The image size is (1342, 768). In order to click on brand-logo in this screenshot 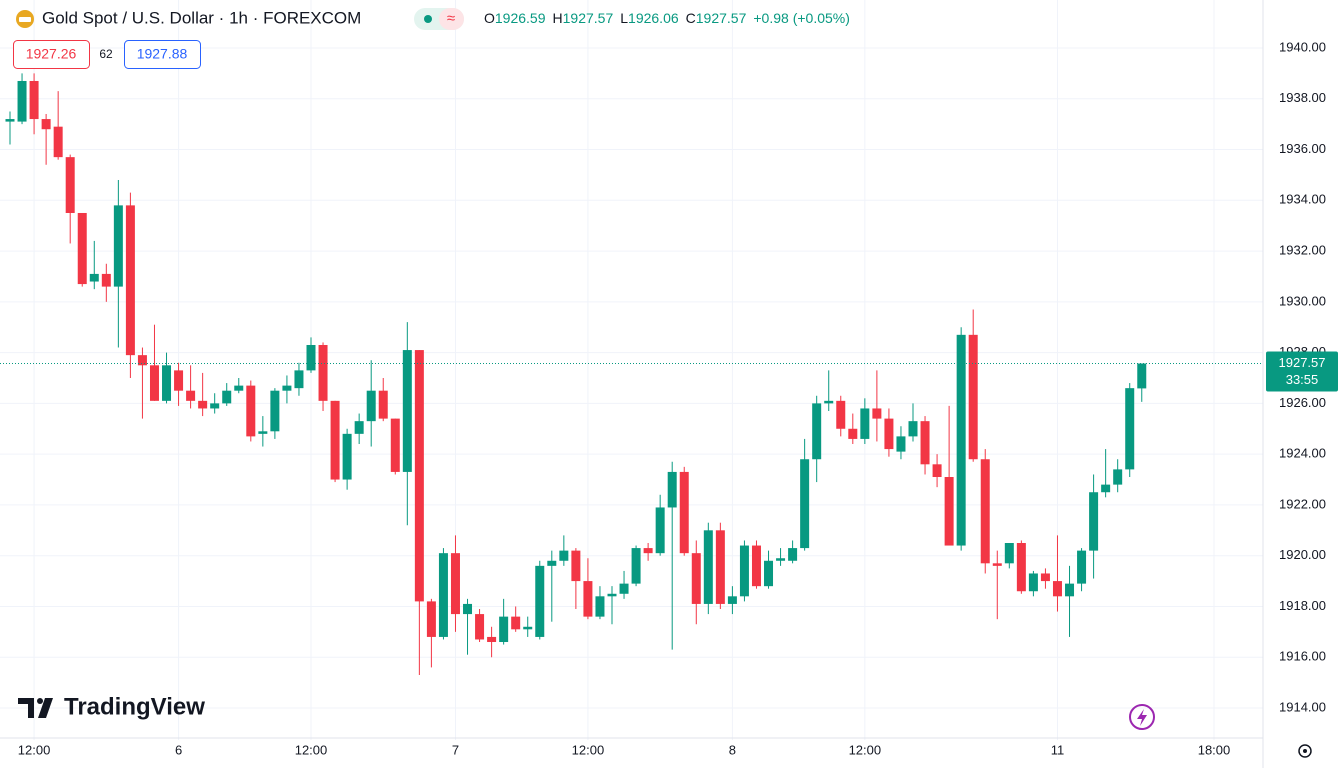, I will do `click(35, 708)`.